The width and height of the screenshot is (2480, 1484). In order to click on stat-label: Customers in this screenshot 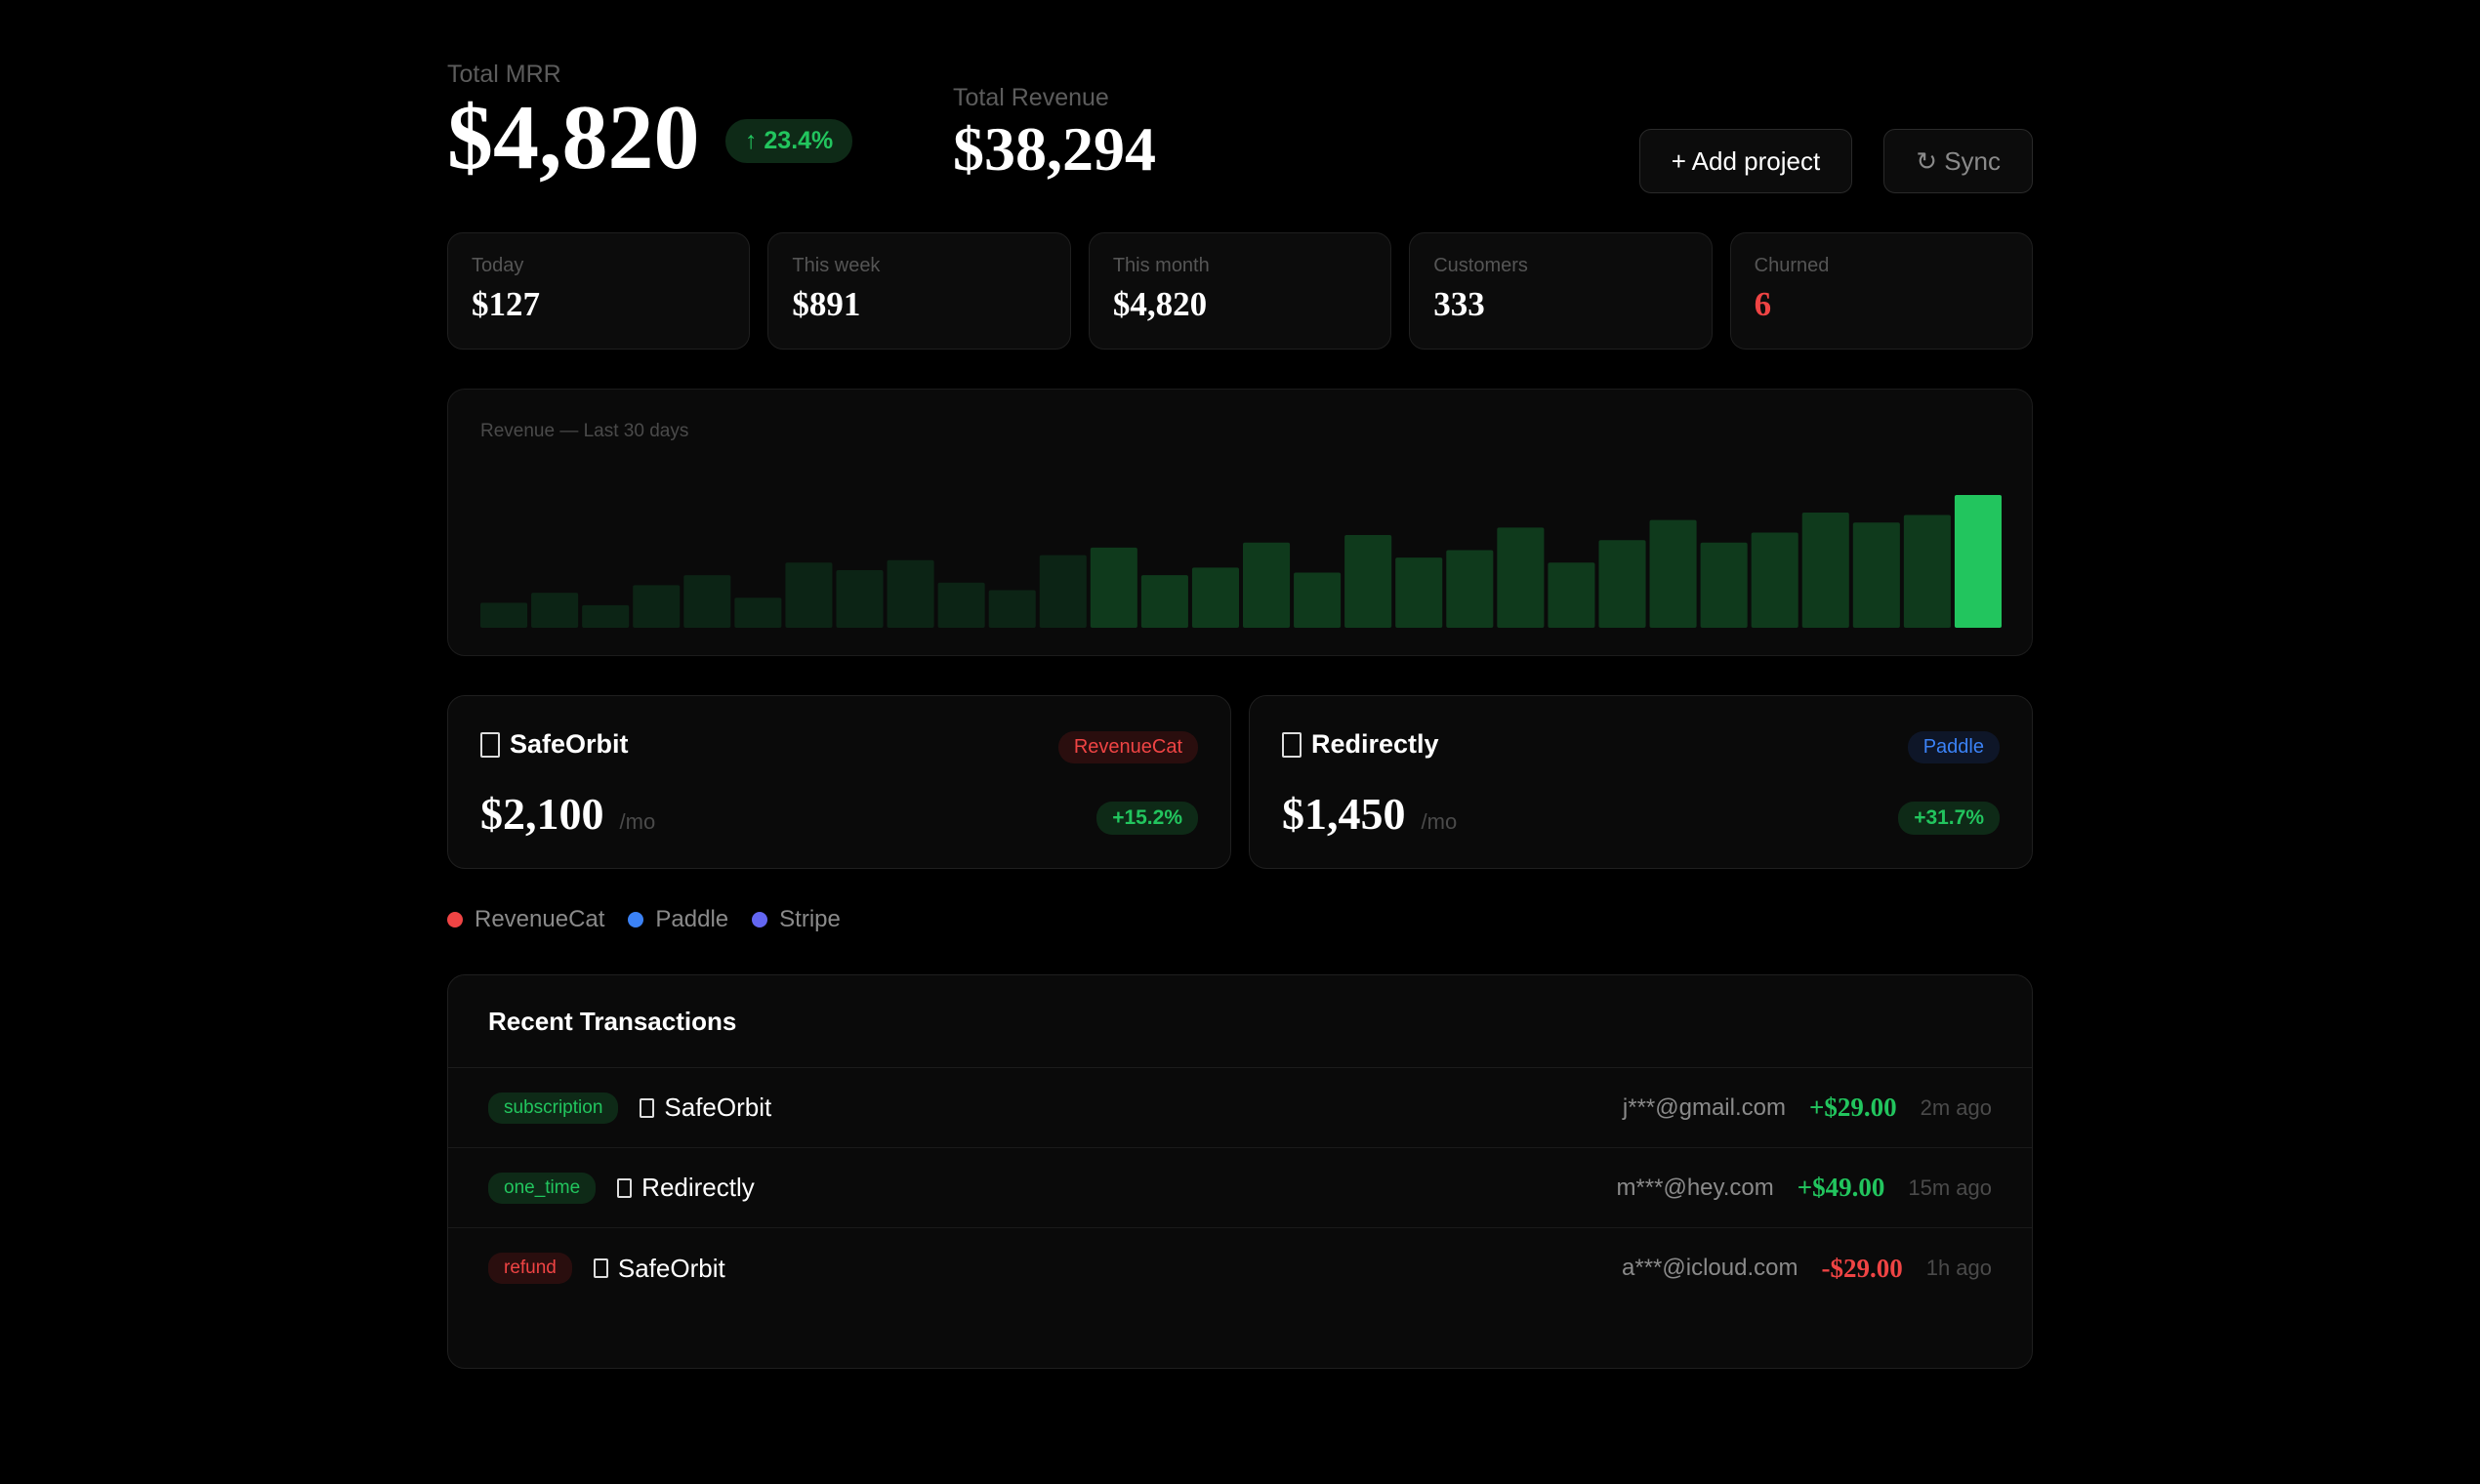, I will do `click(1481, 266)`.